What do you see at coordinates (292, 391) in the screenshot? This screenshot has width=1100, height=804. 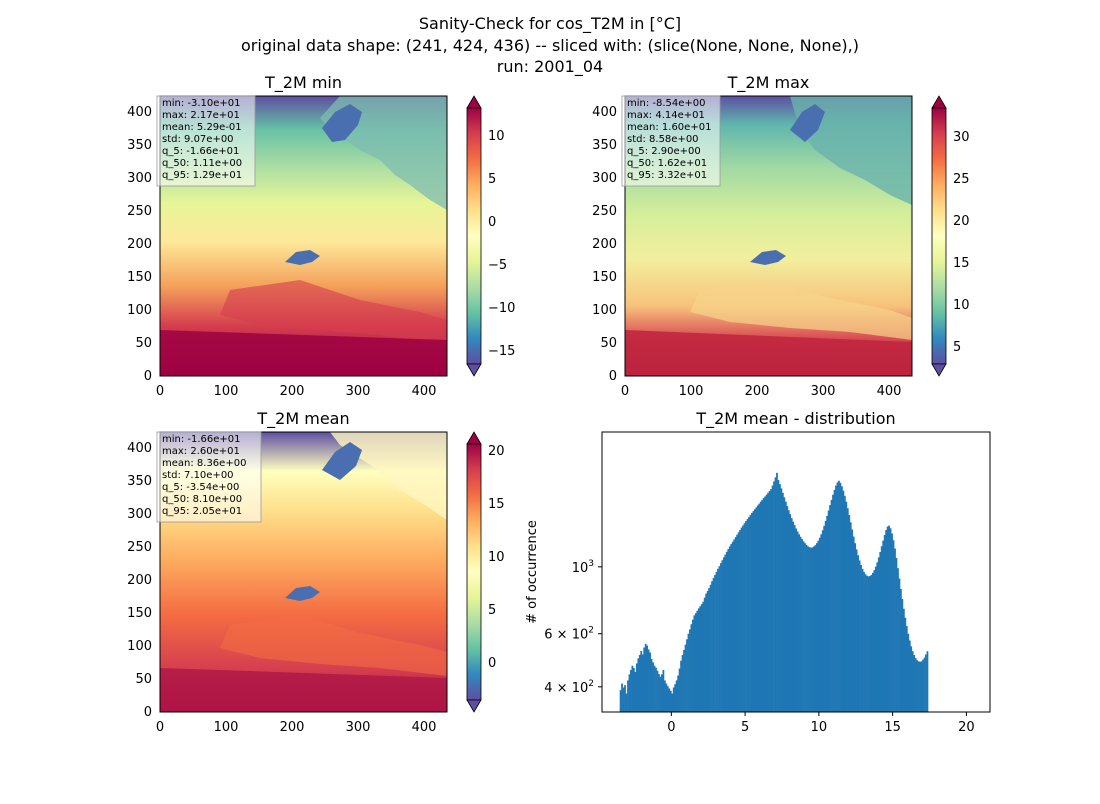 I see `x-tick-label: 200` at bounding box center [292, 391].